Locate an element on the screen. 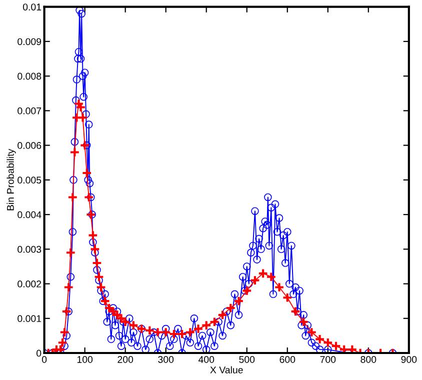  x-tick-label: 300 is located at coordinates (166, 359).